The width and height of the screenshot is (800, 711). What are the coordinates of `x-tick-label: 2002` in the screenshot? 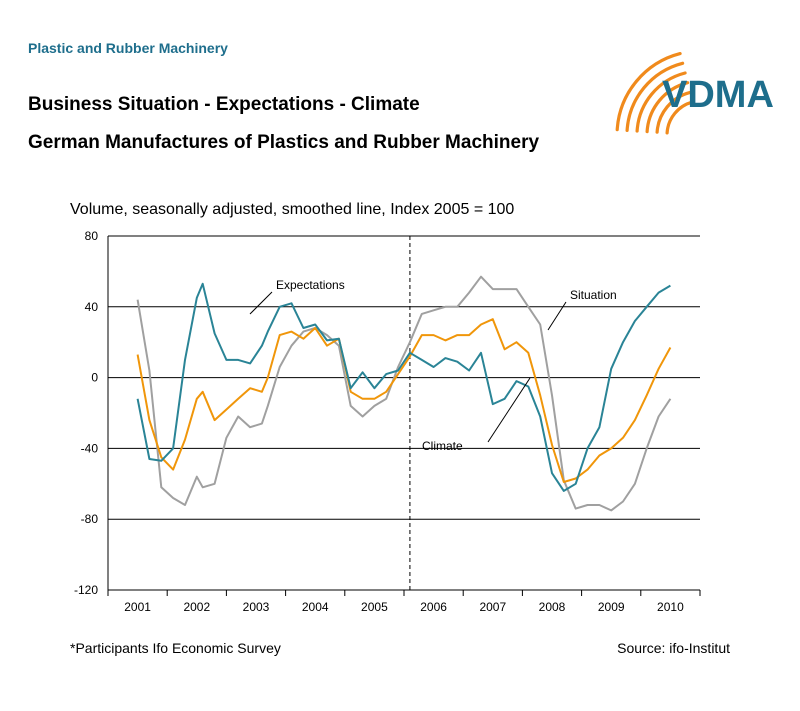 It's located at (196, 607).